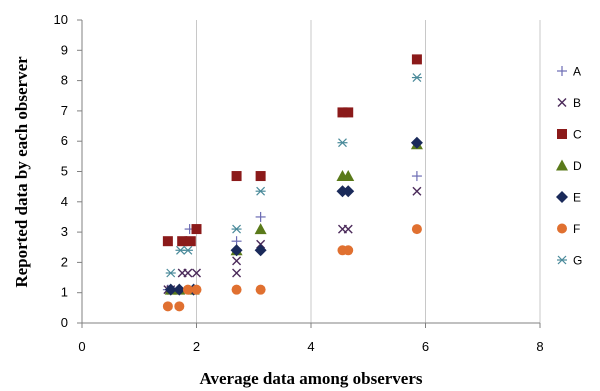 The width and height of the screenshot is (600, 391). What do you see at coordinates (196, 346) in the screenshot?
I see `x-tick-label-2: 2` at bounding box center [196, 346].